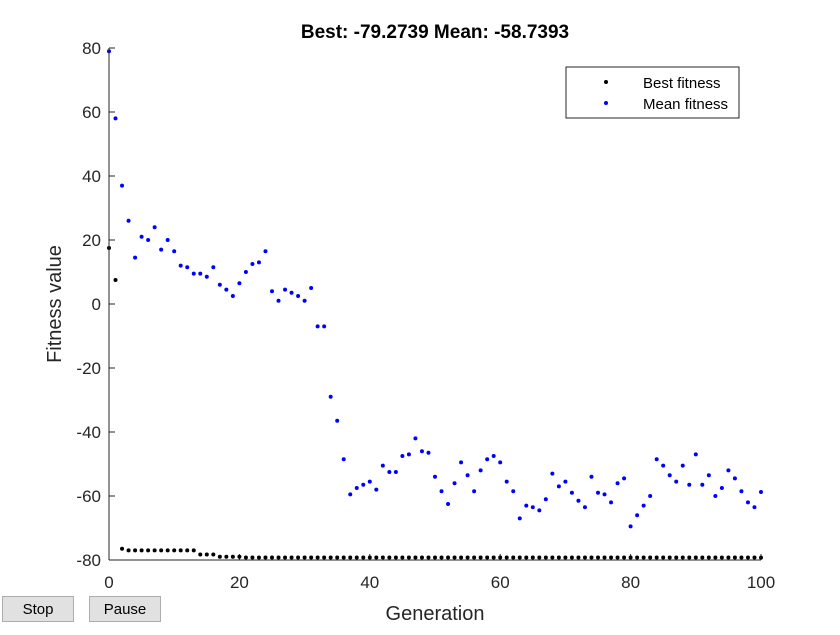 The image size is (840, 635). Describe the element at coordinates (606, 103) in the screenshot. I see `legend-marker-mean` at that location.